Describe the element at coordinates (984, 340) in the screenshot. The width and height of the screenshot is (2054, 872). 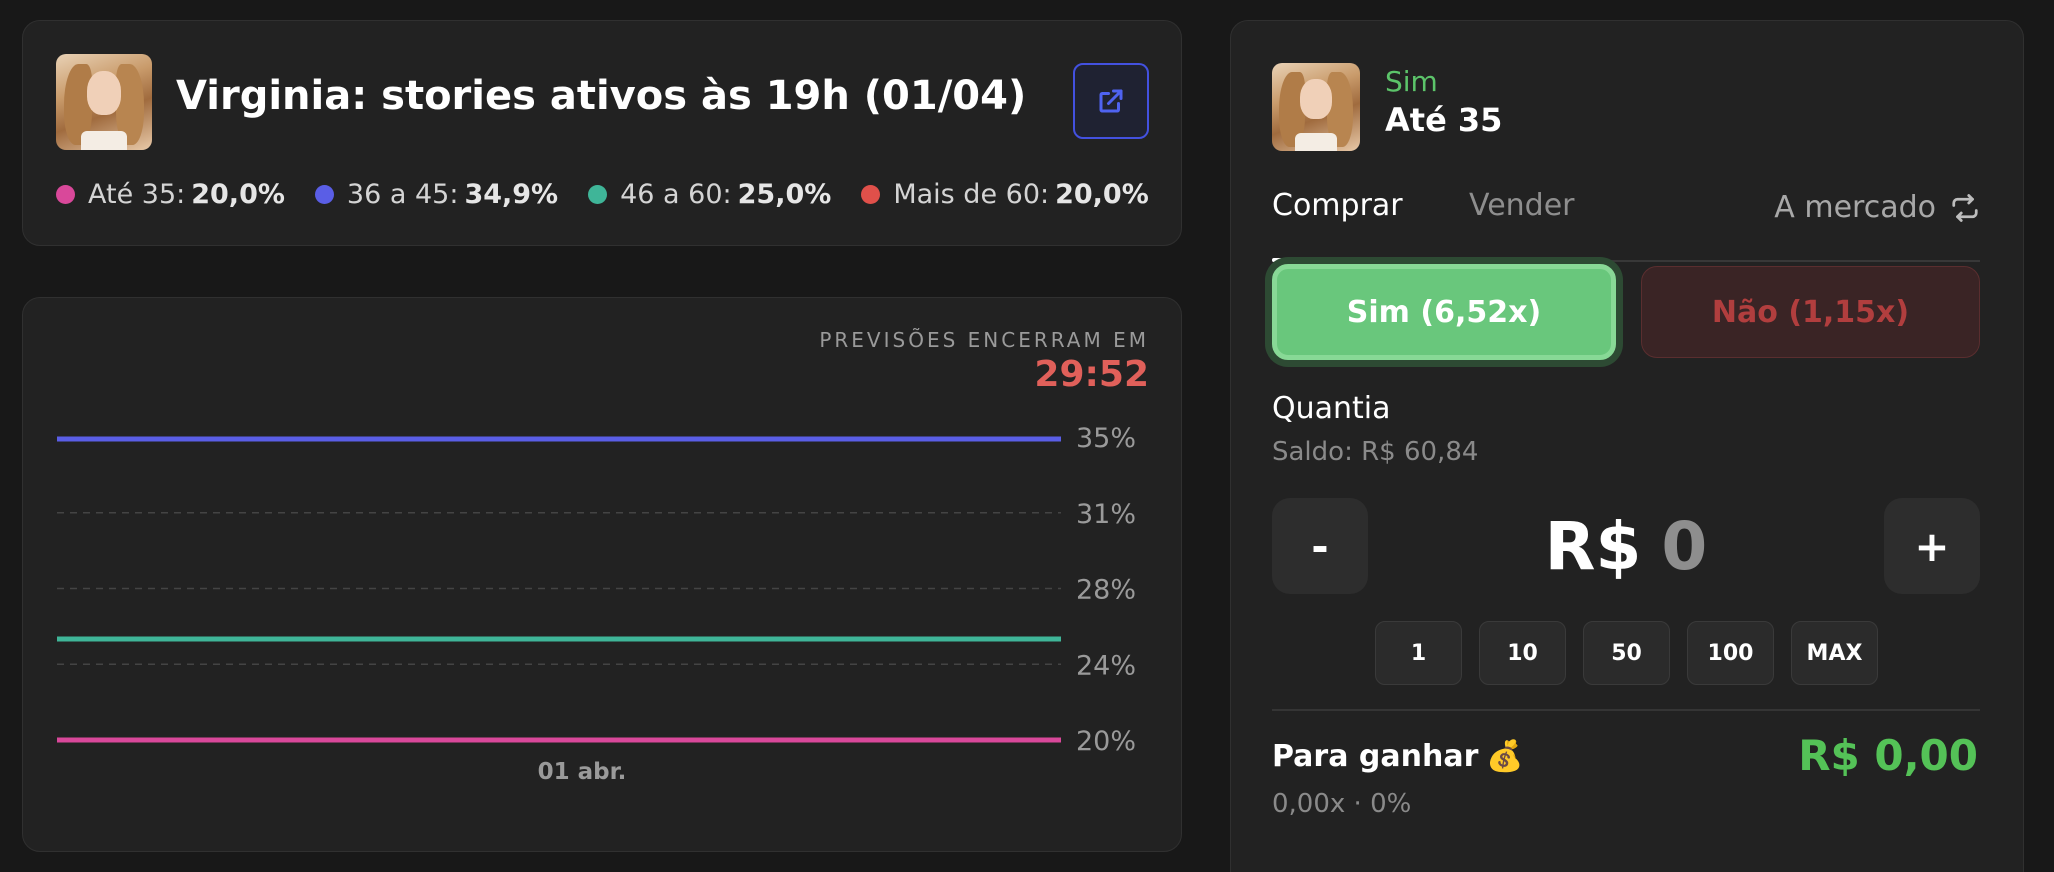
I see `countdown-label: PREVISÕES ENCERRAM EM` at that location.